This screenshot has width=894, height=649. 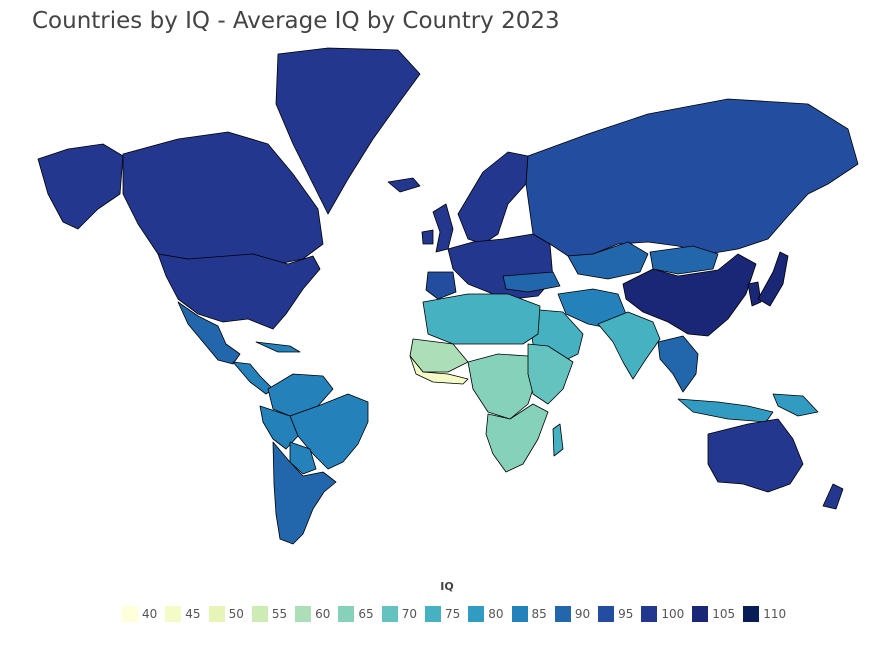 What do you see at coordinates (775, 614) in the screenshot?
I see `legend-label: 110` at bounding box center [775, 614].